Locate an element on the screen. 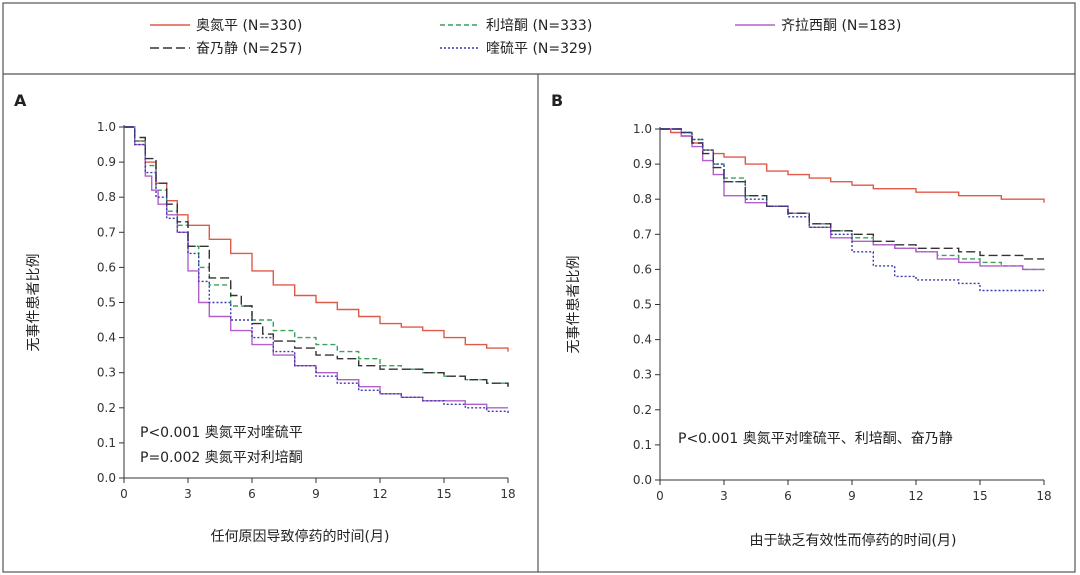 The width and height of the screenshot is (1080, 575). legend-label: 利培酮 (N=333) is located at coordinates (539, 26).